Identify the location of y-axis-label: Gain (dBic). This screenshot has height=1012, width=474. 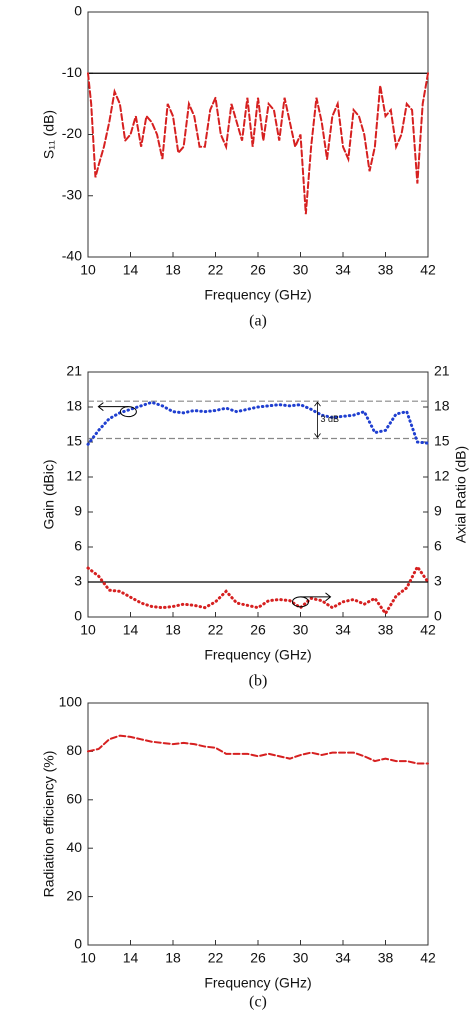
(49, 494).